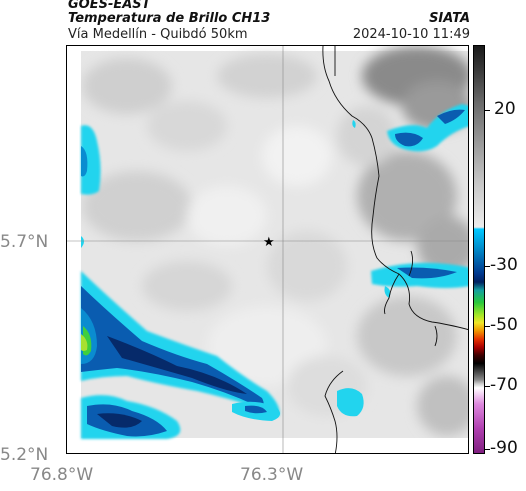  Describe the element at coordinates (24, 242) in the screenshot. I see `lat-label-5.7: 5.7°N` at that location.